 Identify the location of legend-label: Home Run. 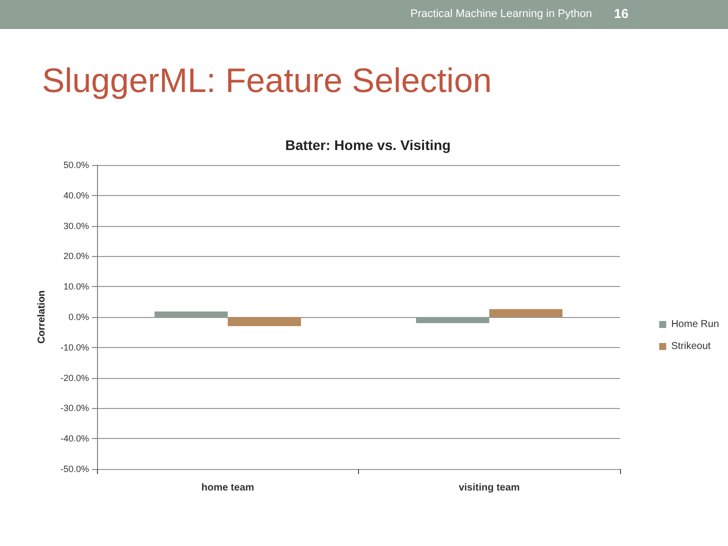
(695, 324).